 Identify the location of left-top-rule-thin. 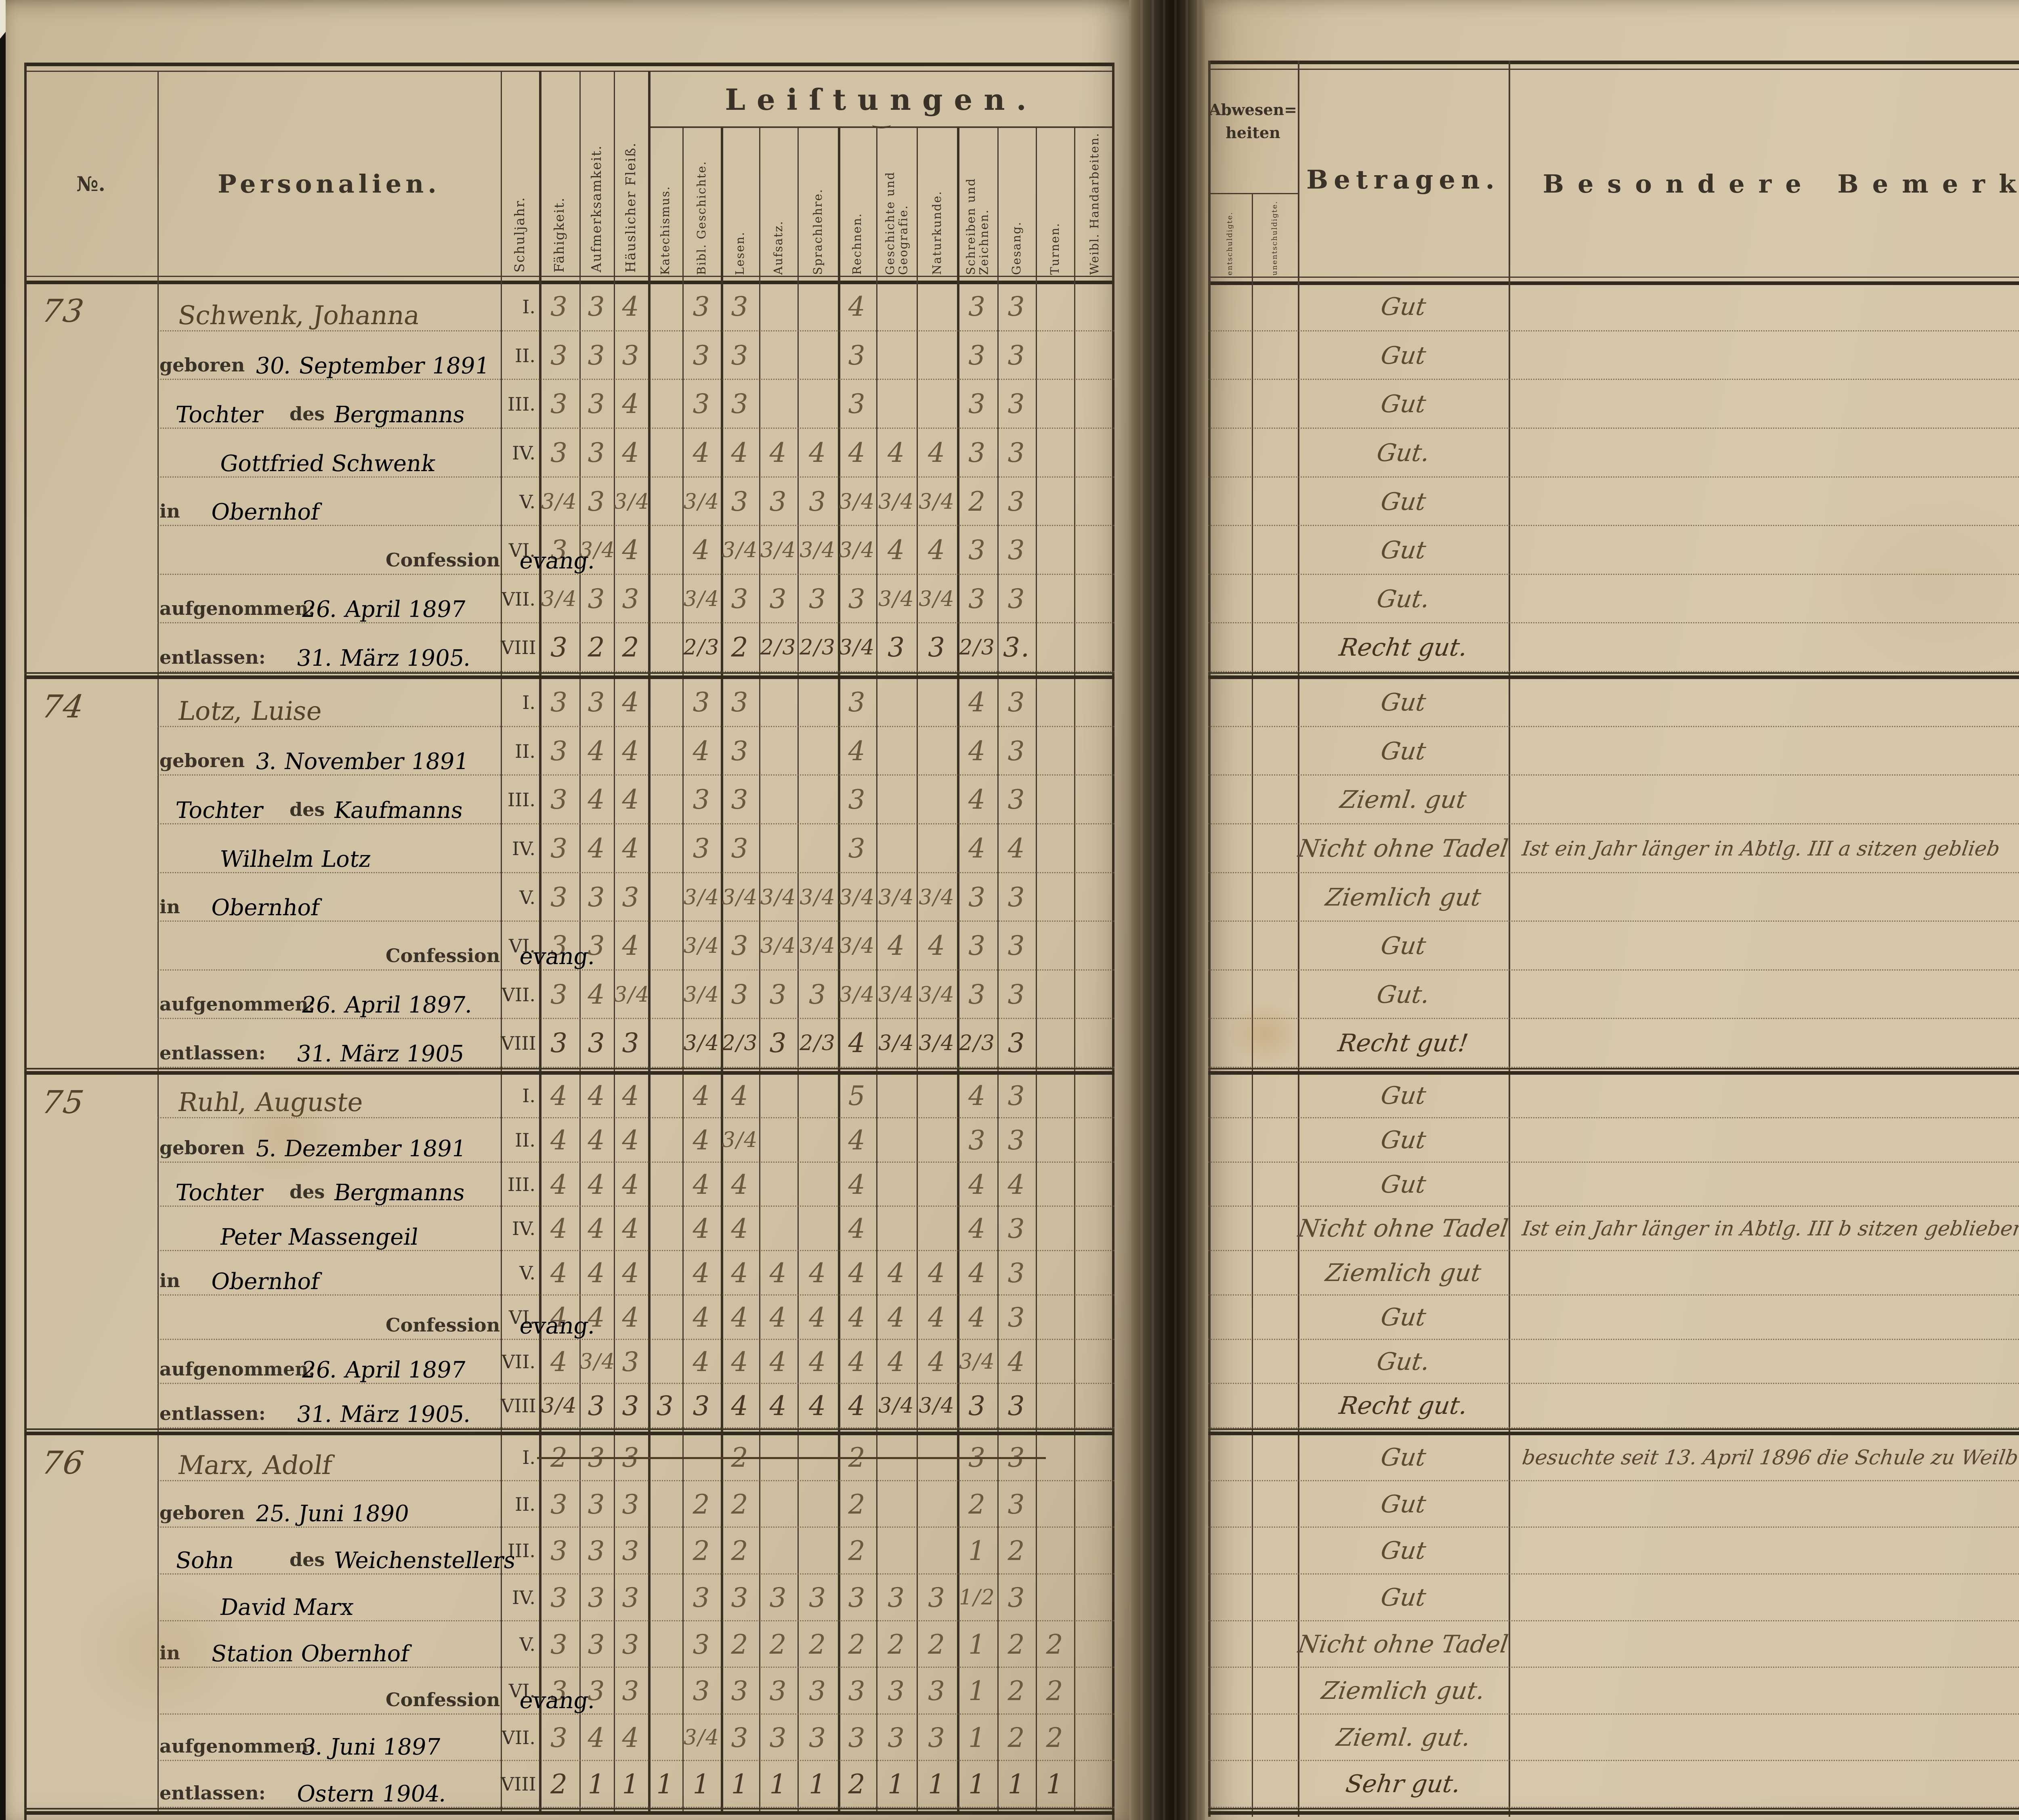
(569, 71).